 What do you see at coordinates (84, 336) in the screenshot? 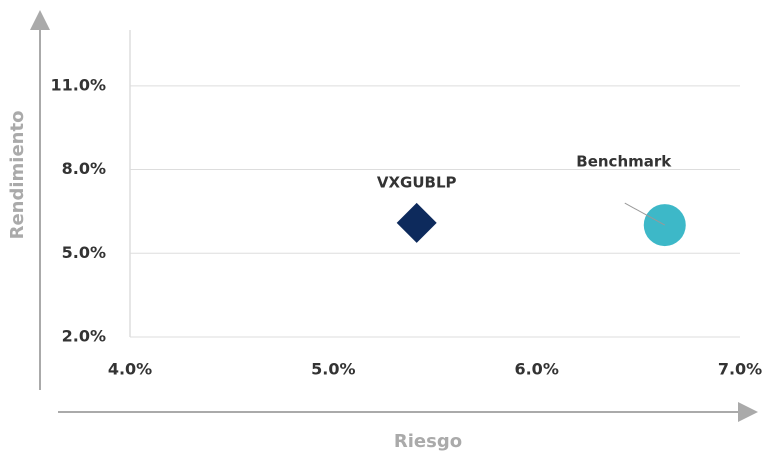
I see `y-tick-label: 2.0%` at bounding box center [84, 336].